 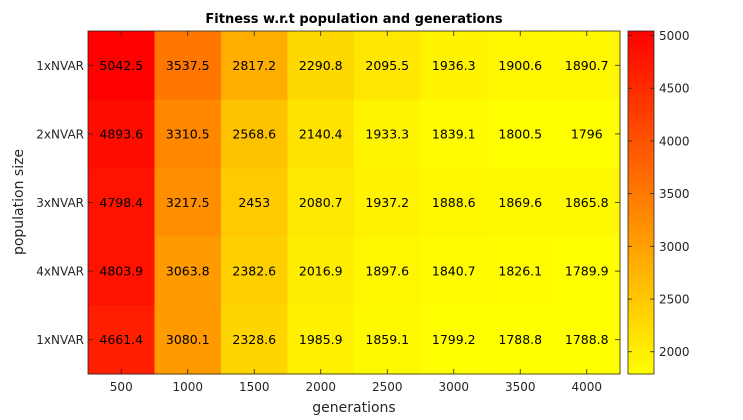 I want to click on cell-value-label: 3537.5, so click(x=188, y=65).